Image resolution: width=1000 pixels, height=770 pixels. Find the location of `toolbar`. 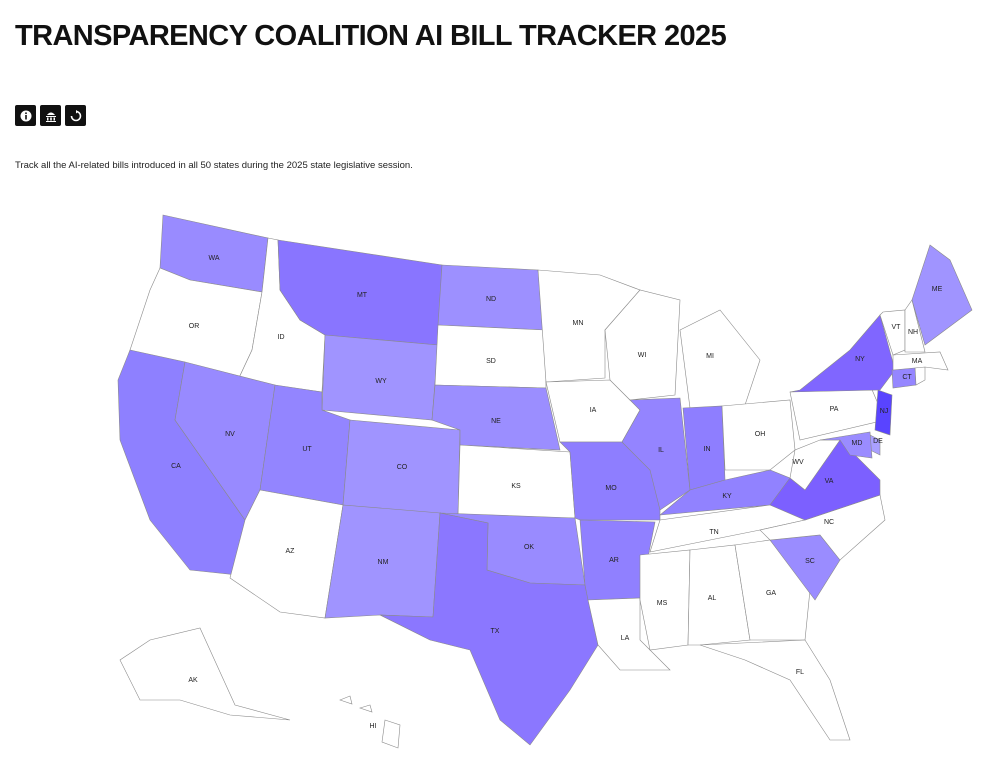

toolbar is located at coordinates (50, 115).